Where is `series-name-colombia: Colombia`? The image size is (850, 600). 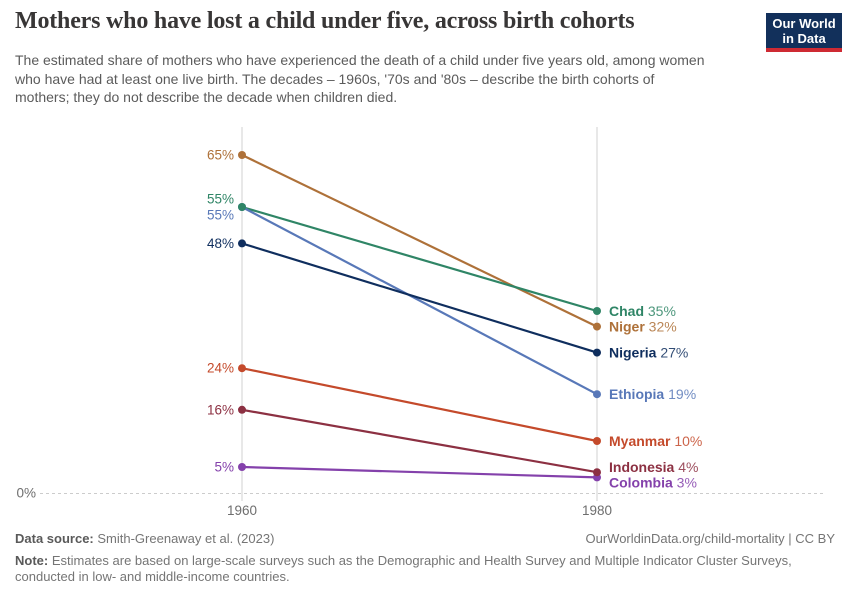 series-name-colombia: Colombia is located at coordinates (641, 483).